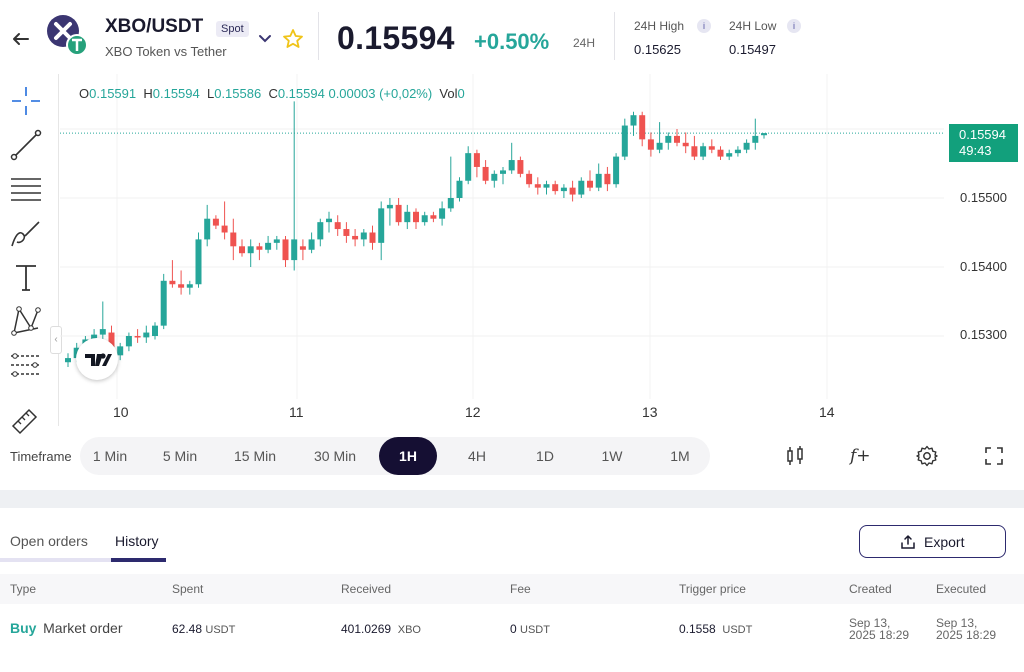  What do you see at coordinates (293, 39) in the screenshot?
I see `star-icon` at bounding box center [293, 39].